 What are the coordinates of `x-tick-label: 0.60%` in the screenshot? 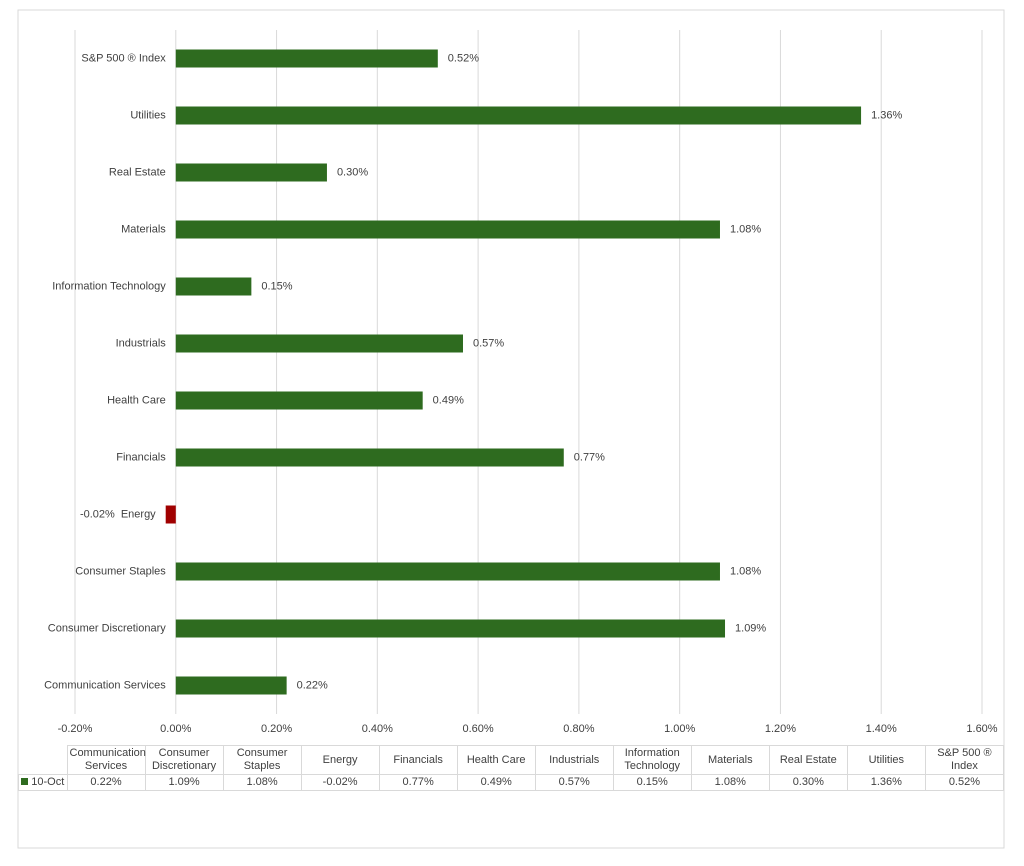 It's located at (478, 729).